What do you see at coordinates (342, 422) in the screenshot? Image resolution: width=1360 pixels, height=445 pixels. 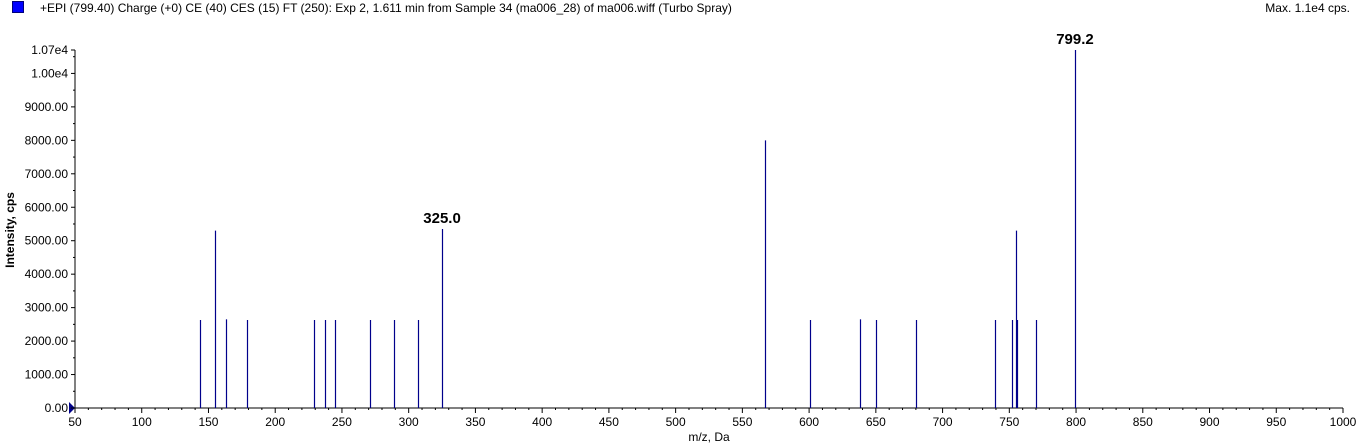 I see `x-tick-label: 250` at bounding box center [342, 422].